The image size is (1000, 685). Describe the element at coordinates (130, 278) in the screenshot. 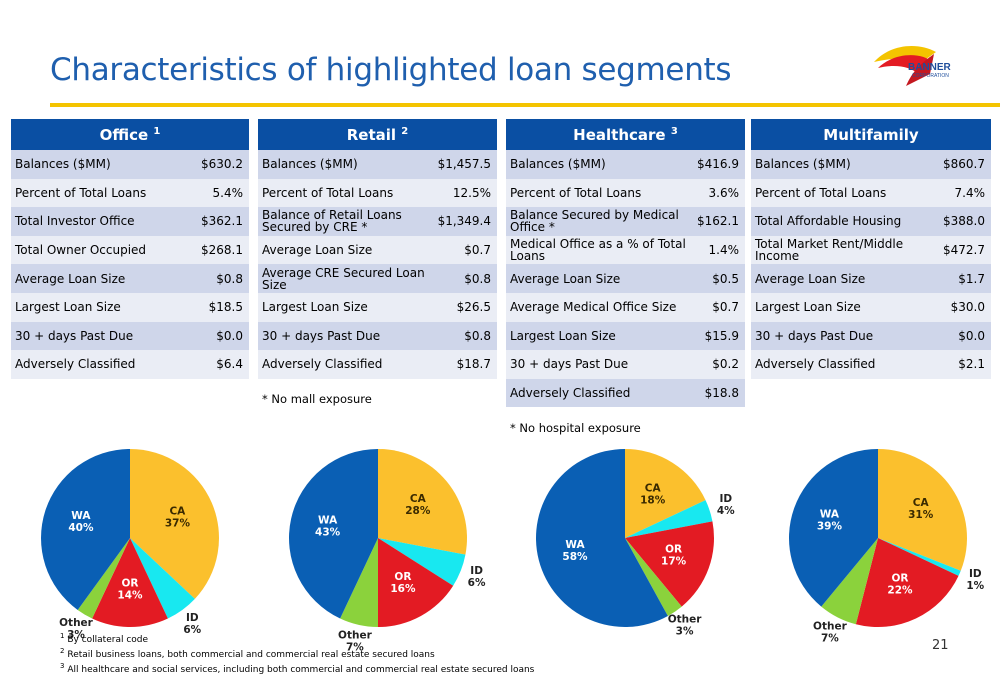

I see `table-row: Average Loan Size $0.8` at that location.